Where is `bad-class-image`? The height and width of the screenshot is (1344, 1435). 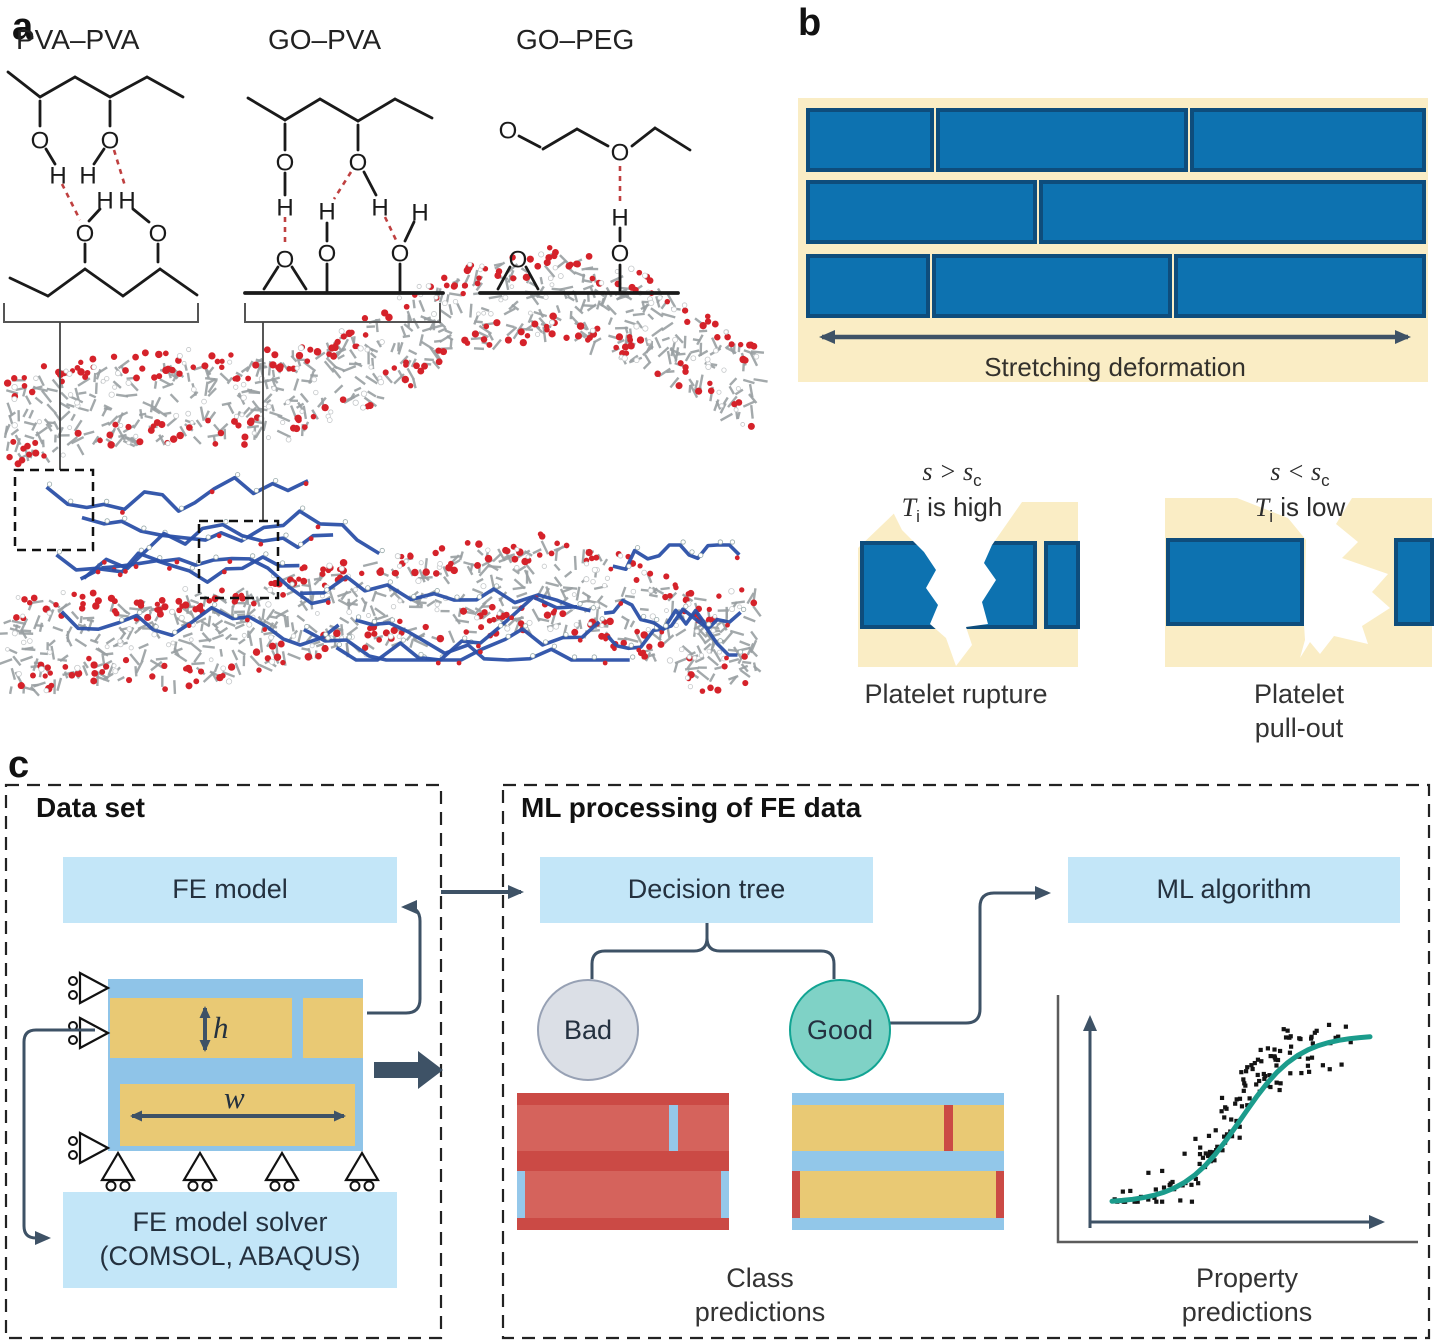
bad-class-image is located at coordinates (623, 1161).